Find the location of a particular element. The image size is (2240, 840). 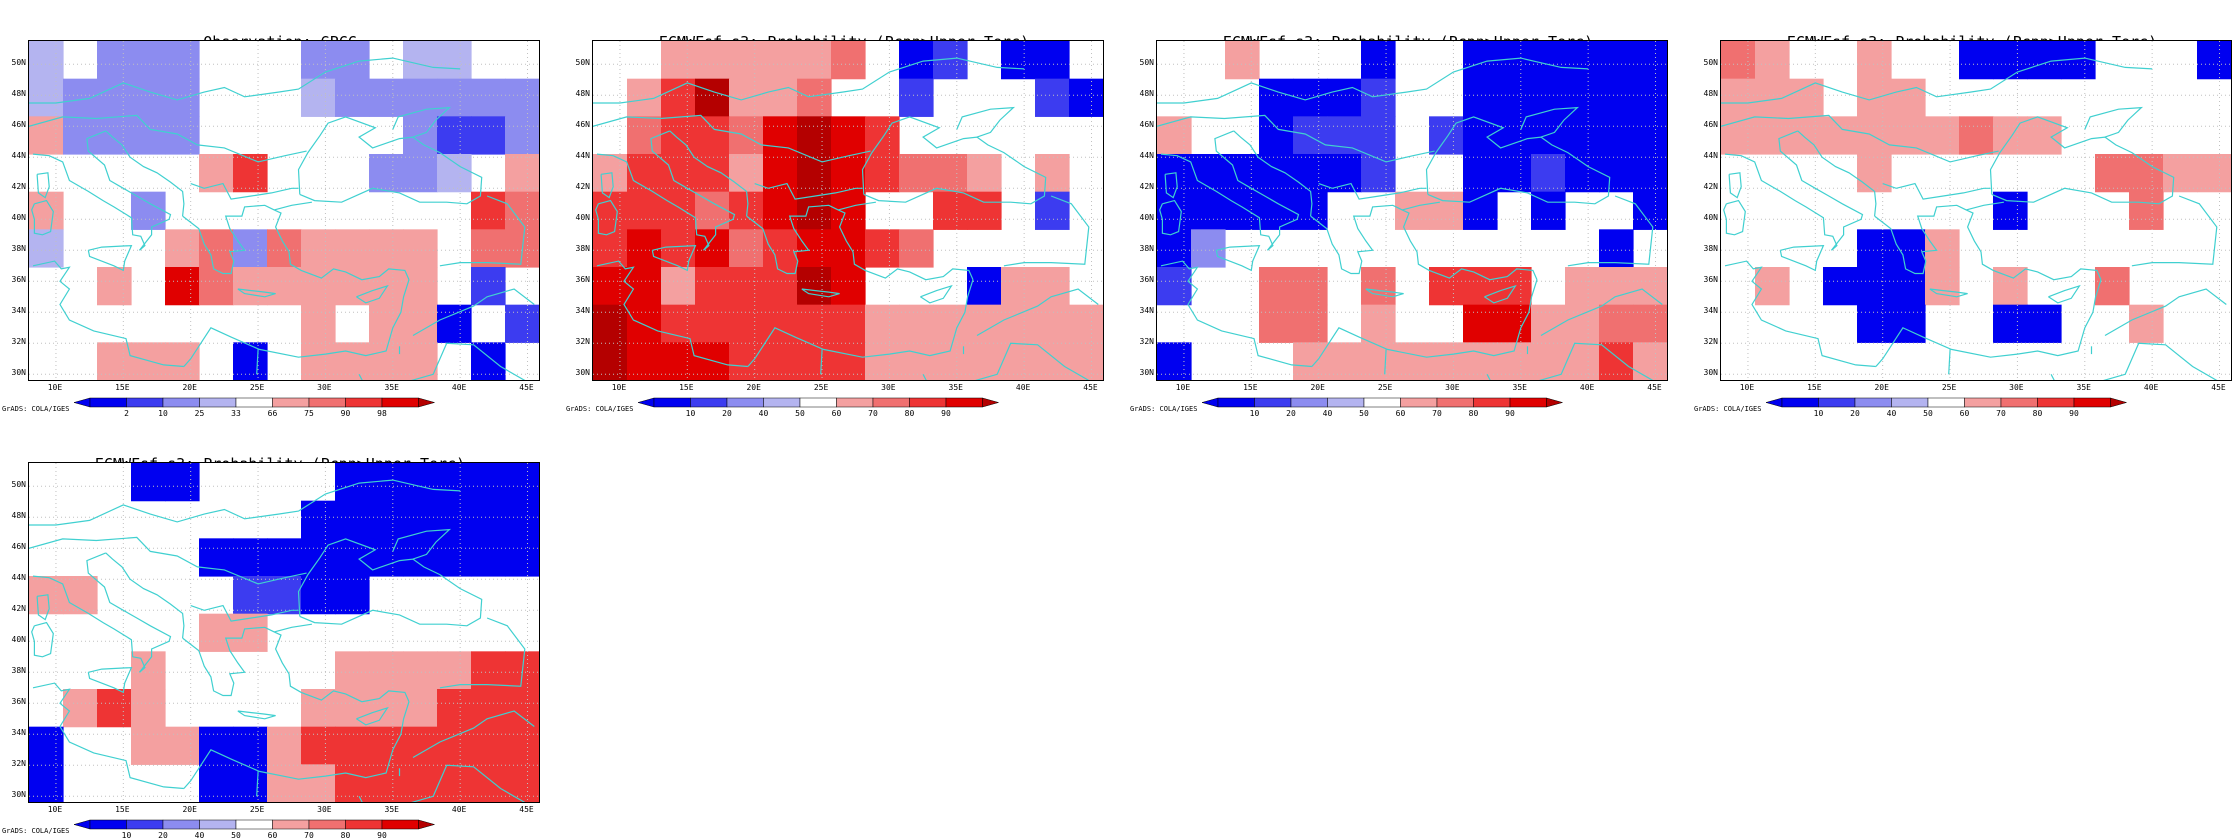

lat-label: 44N is located at coordinates (1710, 156).